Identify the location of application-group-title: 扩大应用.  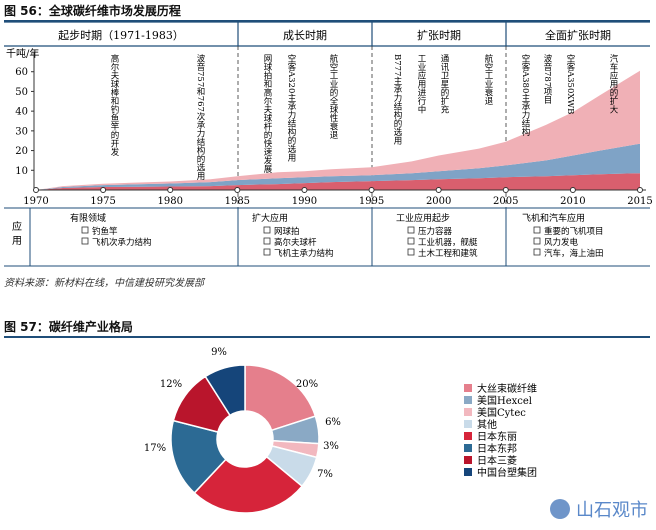
(270, 218).